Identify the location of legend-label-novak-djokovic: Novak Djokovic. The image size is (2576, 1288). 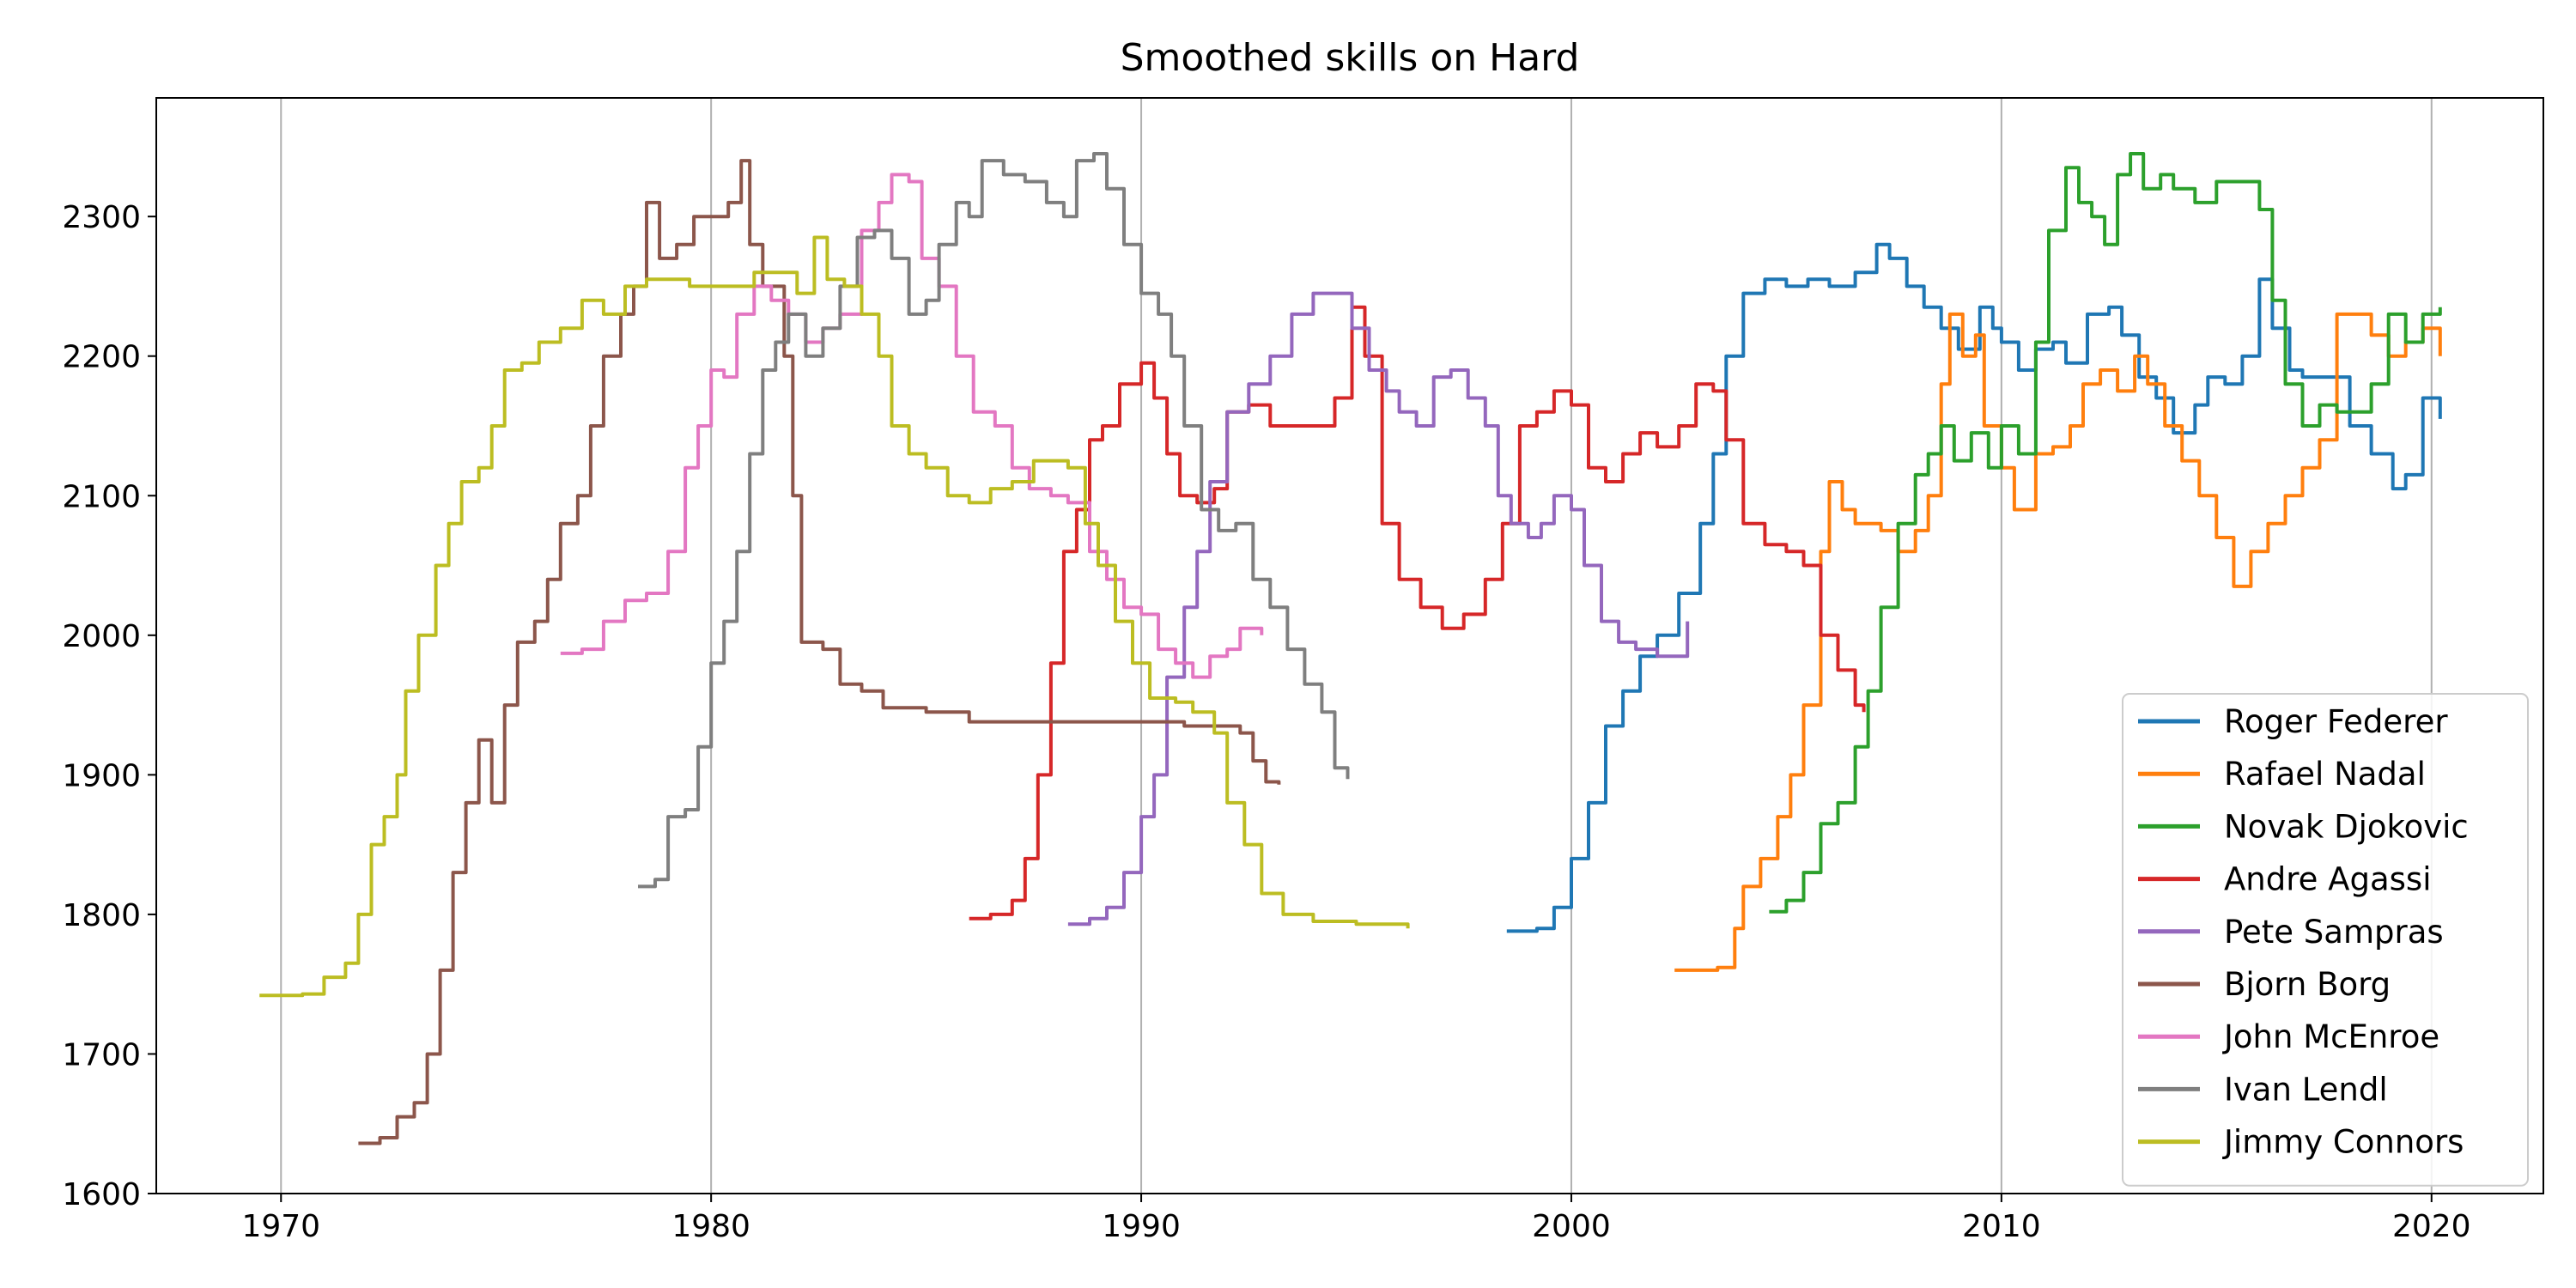
(2346, 826).